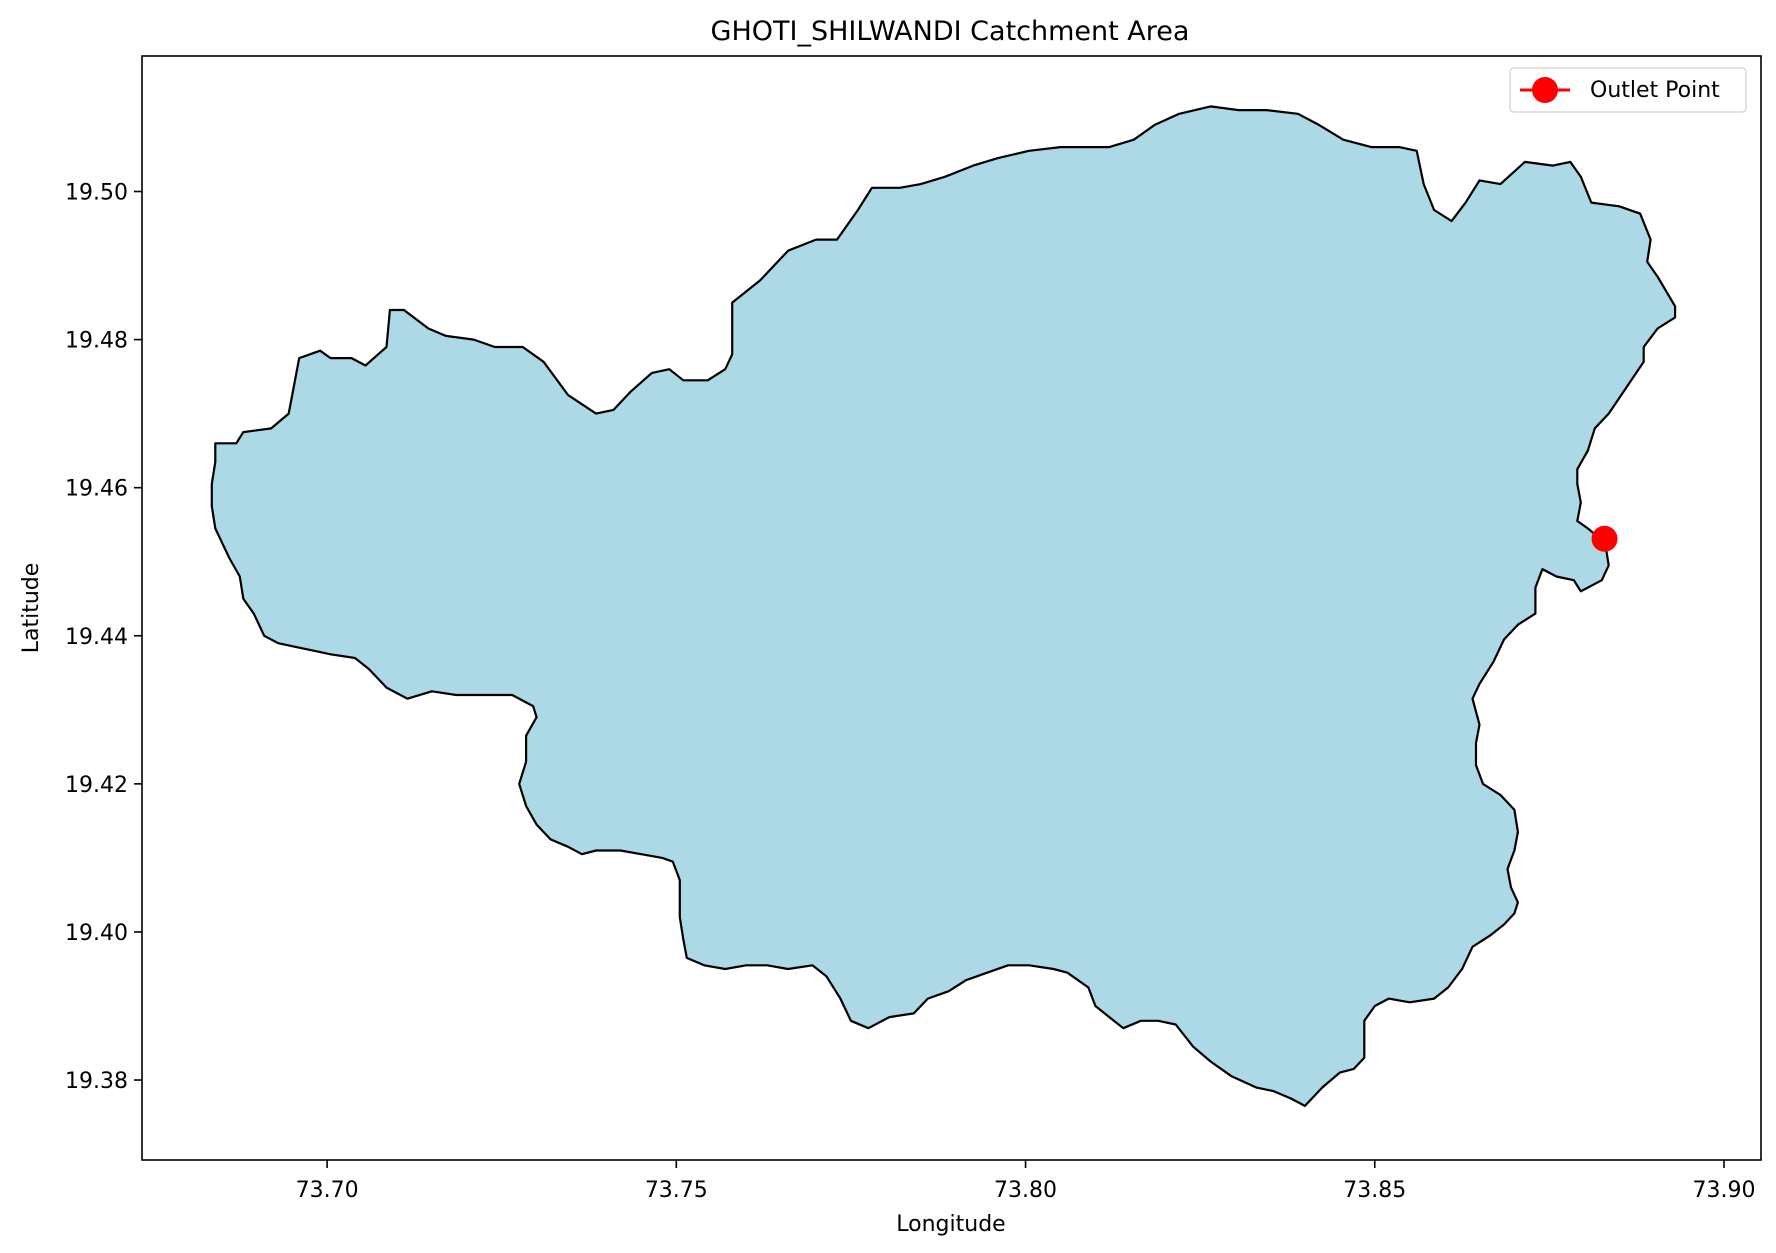  Describe the element at coordinates (31, 608) in the screenshot. I see `y-axis-label: Latitude` at that location.